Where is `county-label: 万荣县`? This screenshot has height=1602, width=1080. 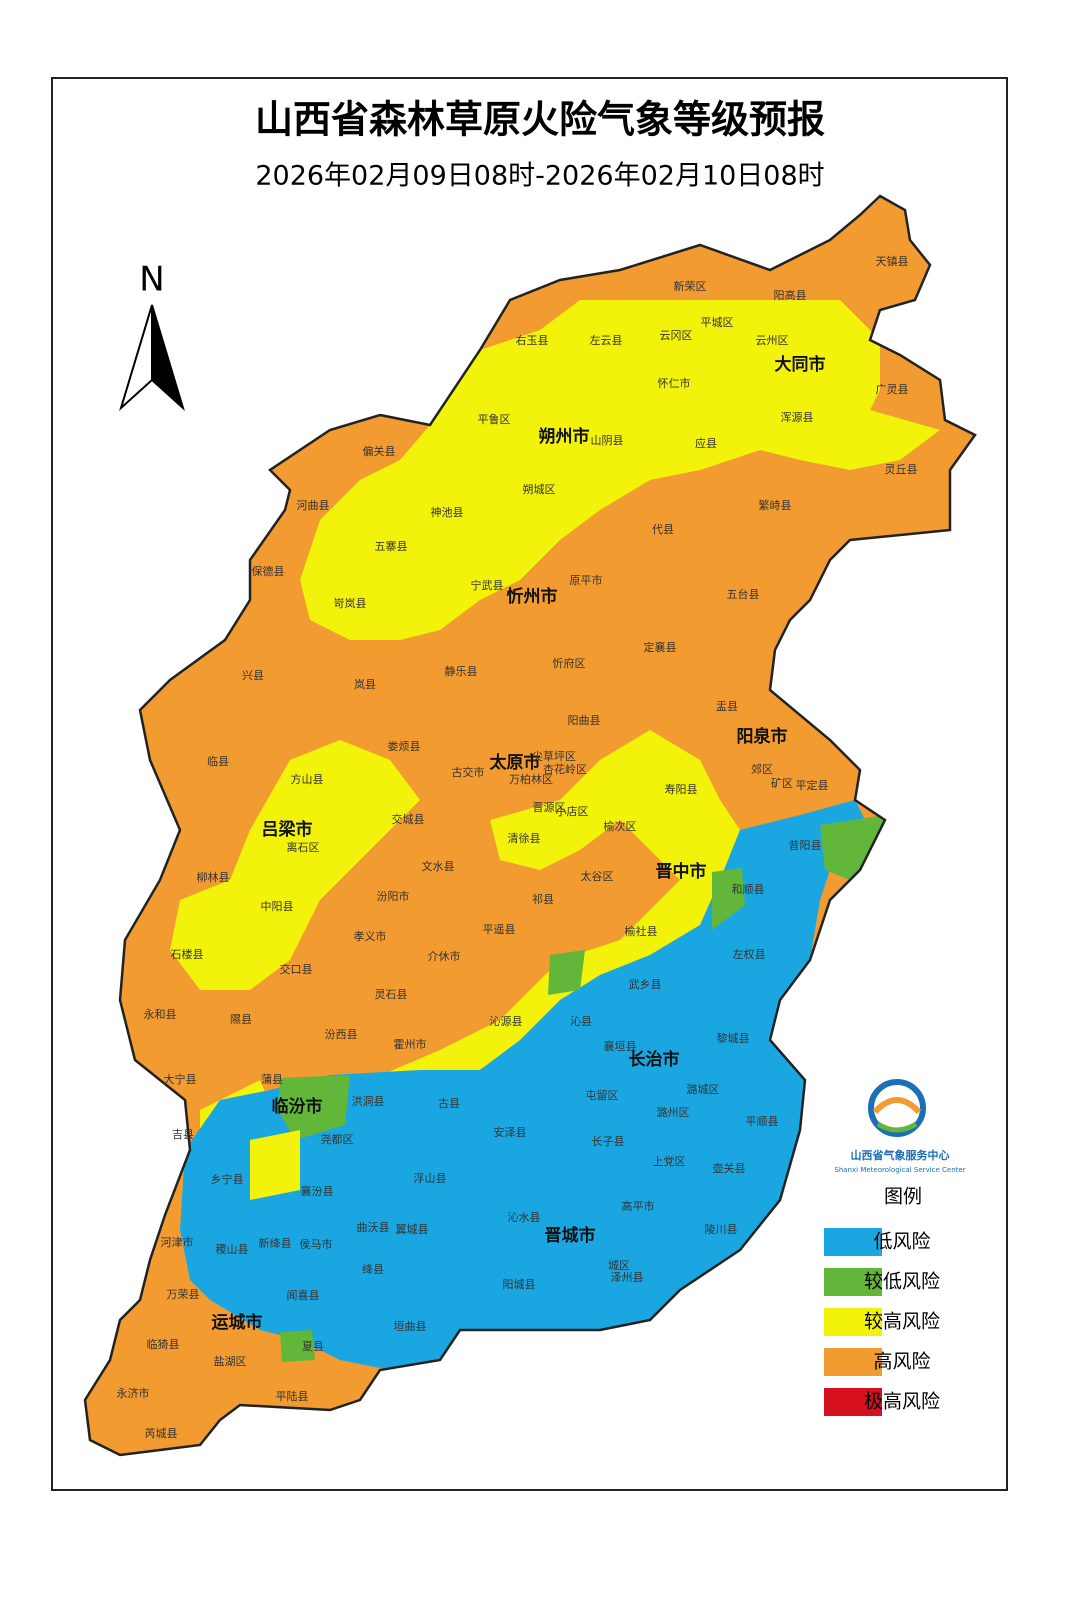 county-label: 万荣县 is located at coordinates (183, 1294).